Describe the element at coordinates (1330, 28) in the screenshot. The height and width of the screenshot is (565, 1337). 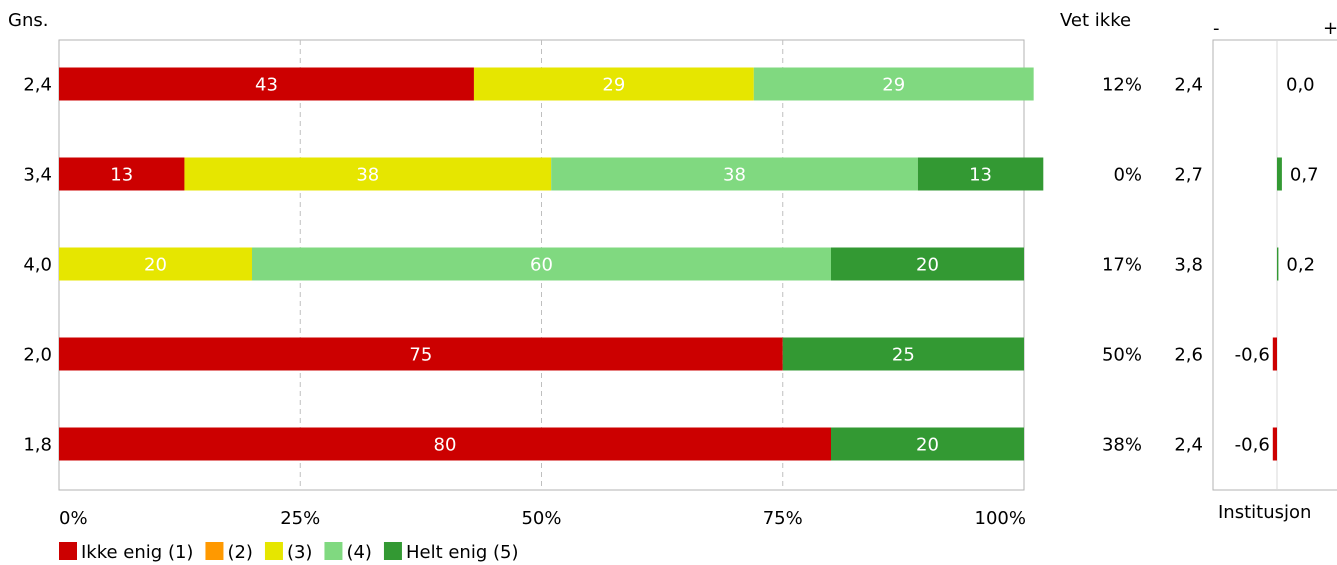
I see `diff-plus-label: +` at that location.